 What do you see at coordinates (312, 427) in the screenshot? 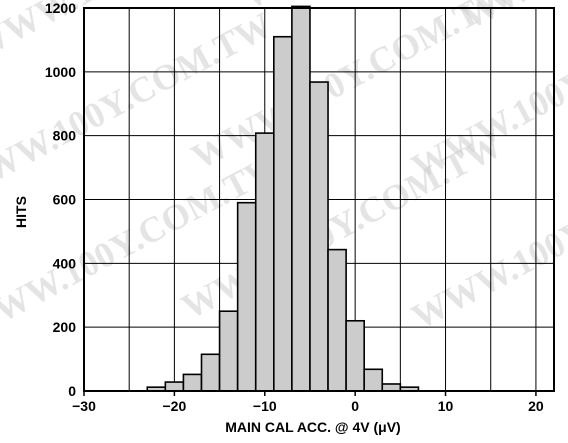
I see `x-axis-label: MAIN CAL ACC. @ 4V (μV)` at bounding box center [312, 427].